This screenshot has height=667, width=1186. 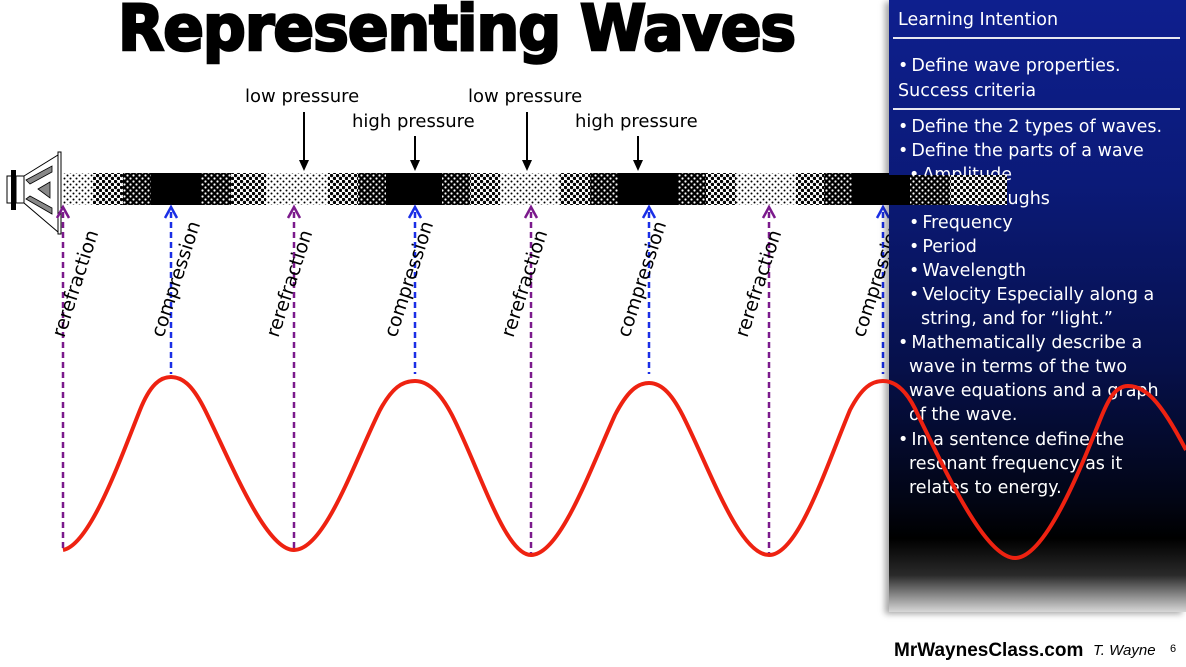 I want to click on criteria-subitem: Velocity Especially along a, so click(x=1031, y=295).